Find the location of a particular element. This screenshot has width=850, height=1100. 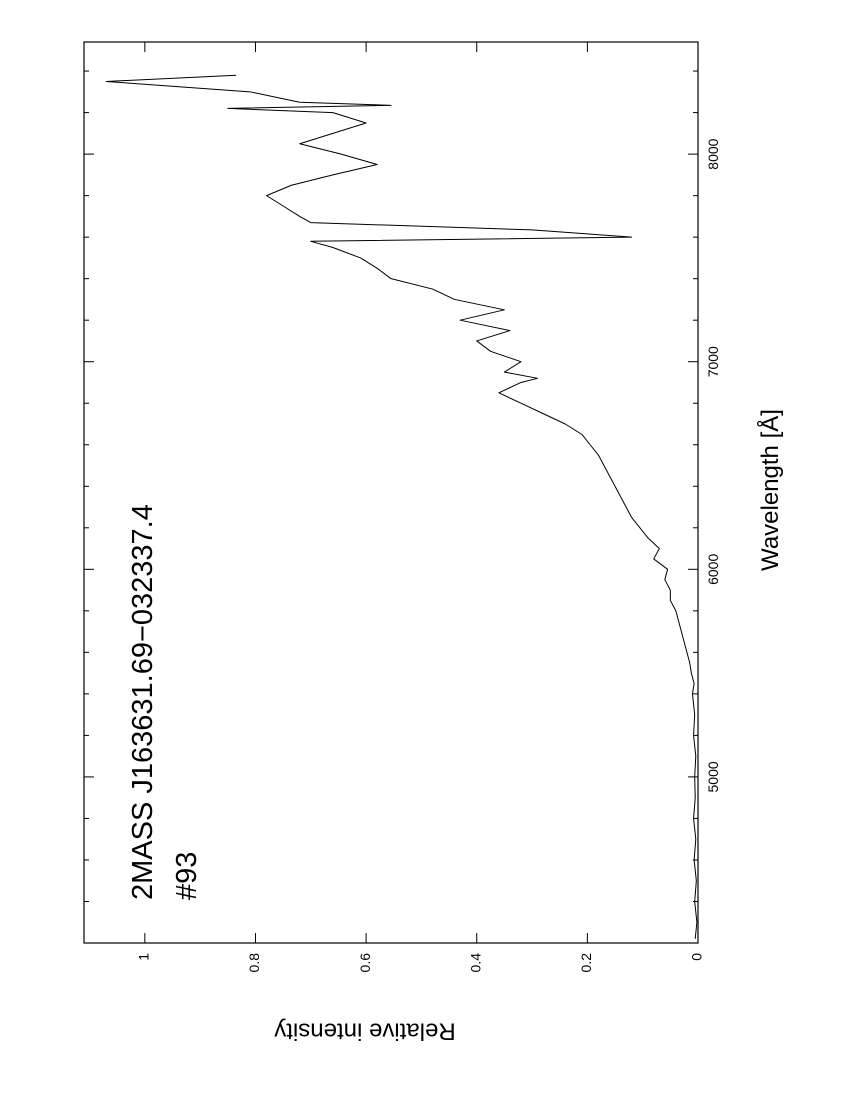

y-axis-label: Relative intensity is located at coordinates (364, 1031).